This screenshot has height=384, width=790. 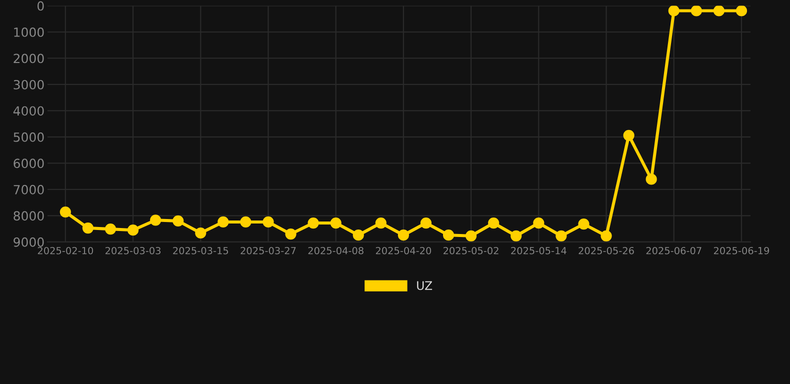 I want to click on y-tick-label: 1000, so click(x=29, y=32).